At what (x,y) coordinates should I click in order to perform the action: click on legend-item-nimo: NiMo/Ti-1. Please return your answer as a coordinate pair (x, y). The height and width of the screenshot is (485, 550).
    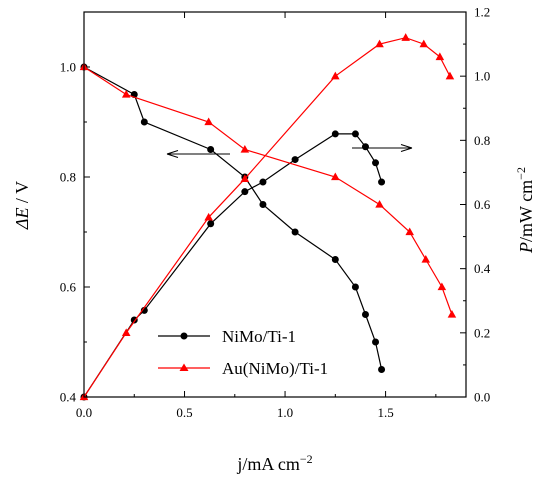
    Looking at the image, I should click on (227, 336).